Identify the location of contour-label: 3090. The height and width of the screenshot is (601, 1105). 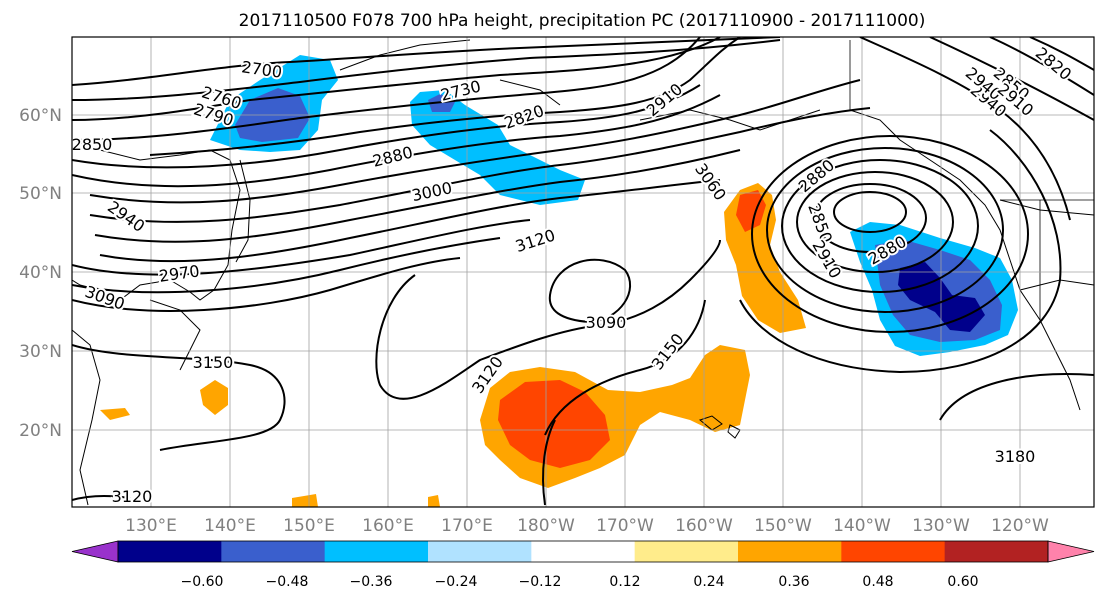
(606, 322).